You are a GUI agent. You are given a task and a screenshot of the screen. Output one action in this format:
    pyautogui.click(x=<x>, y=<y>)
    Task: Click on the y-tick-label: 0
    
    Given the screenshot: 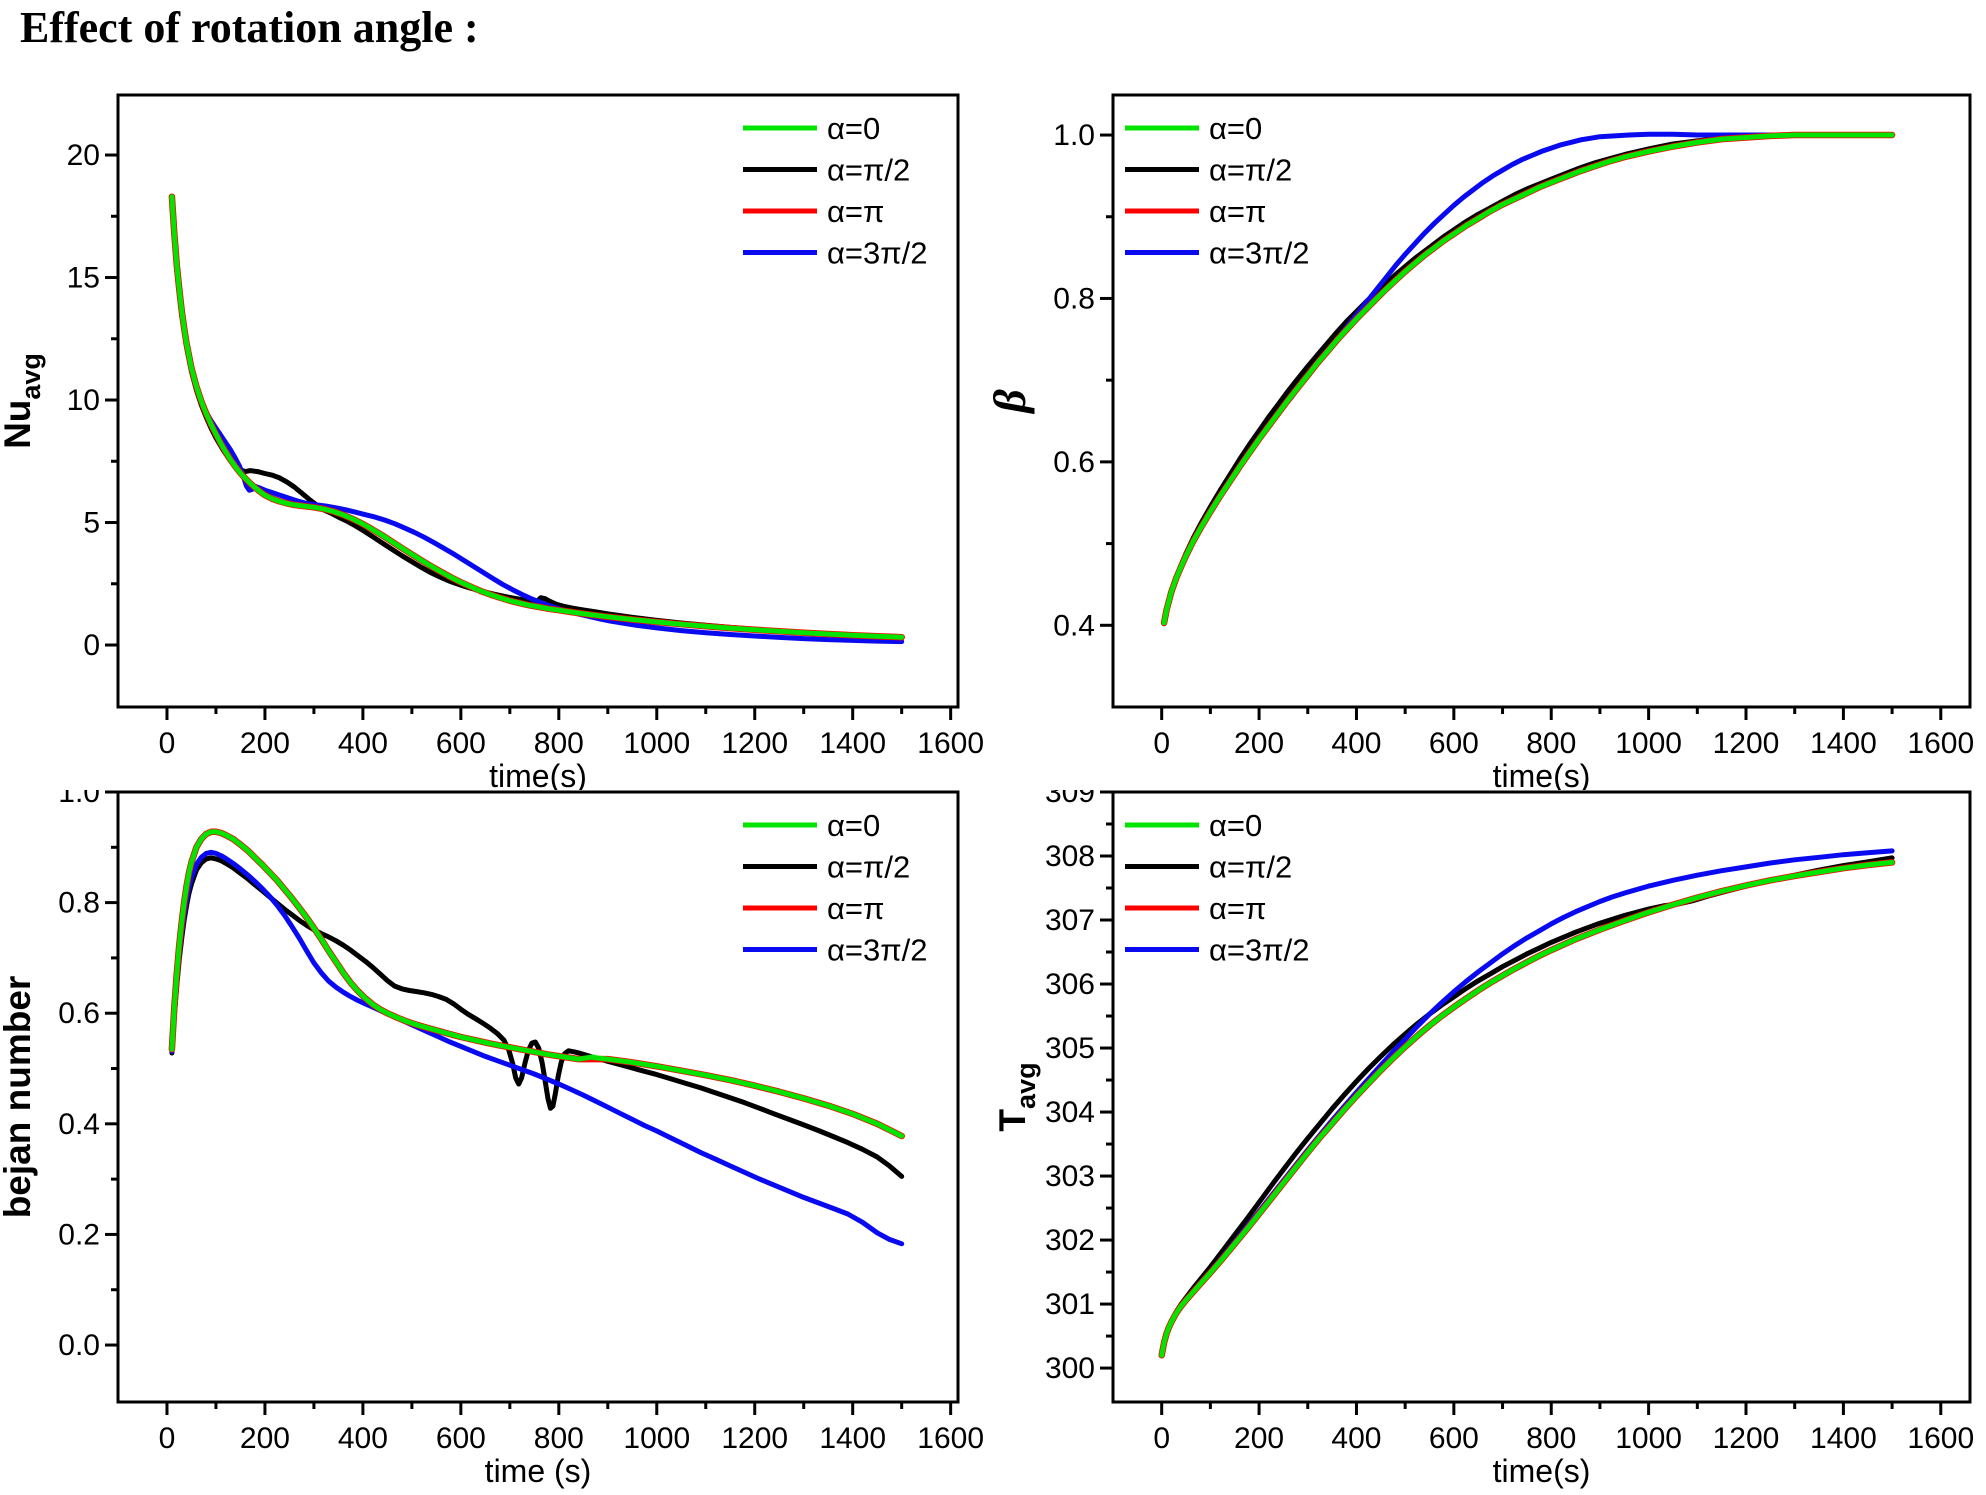 What is the action you would take?
    pyautogui.click(x=91, y=645)
    